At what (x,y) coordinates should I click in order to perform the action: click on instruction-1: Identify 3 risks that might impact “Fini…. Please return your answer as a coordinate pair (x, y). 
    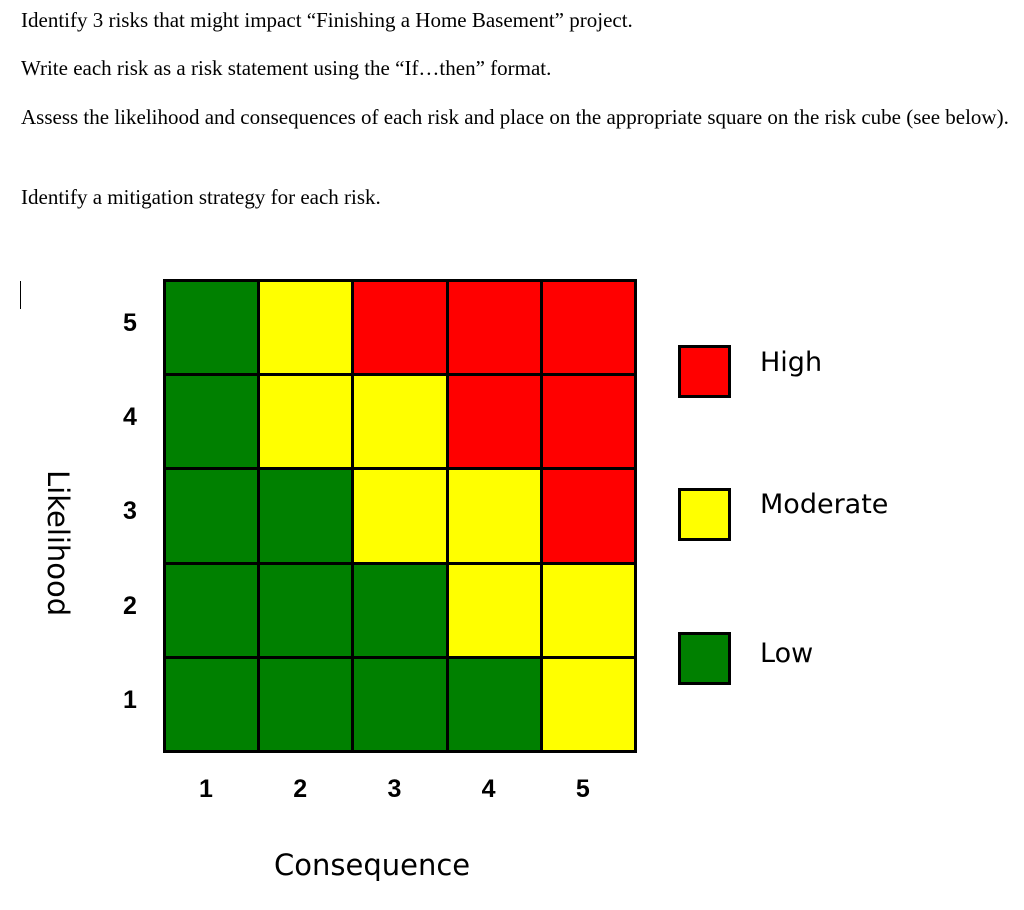
    Looking at the image, I should click on (327, 20).